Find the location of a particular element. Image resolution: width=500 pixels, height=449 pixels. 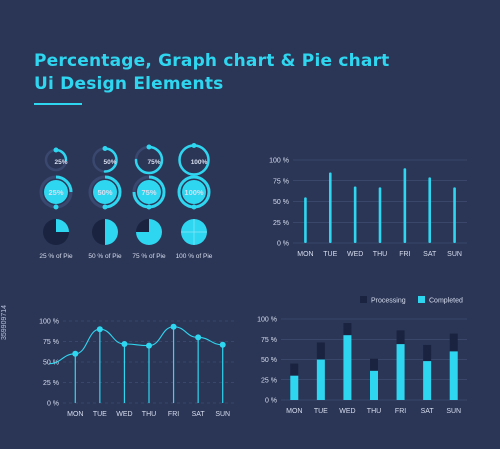

legend-processing-swatch is located at coordinates (363, 299).